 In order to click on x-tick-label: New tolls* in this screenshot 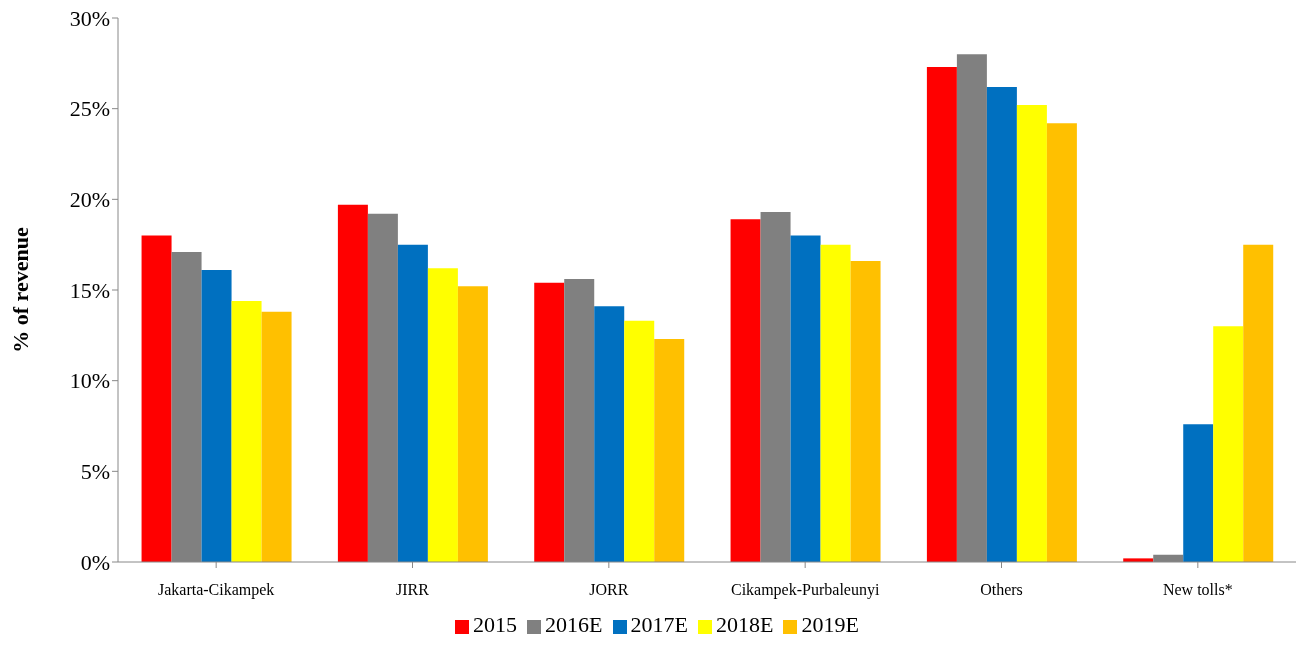, I will do `click(1197, 590)`.